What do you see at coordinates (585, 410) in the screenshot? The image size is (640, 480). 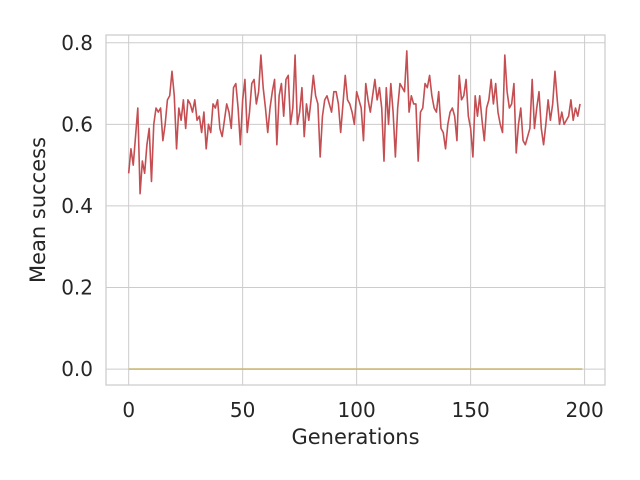 I see `x-tick-label: 200` at bounding box center [585, 410].